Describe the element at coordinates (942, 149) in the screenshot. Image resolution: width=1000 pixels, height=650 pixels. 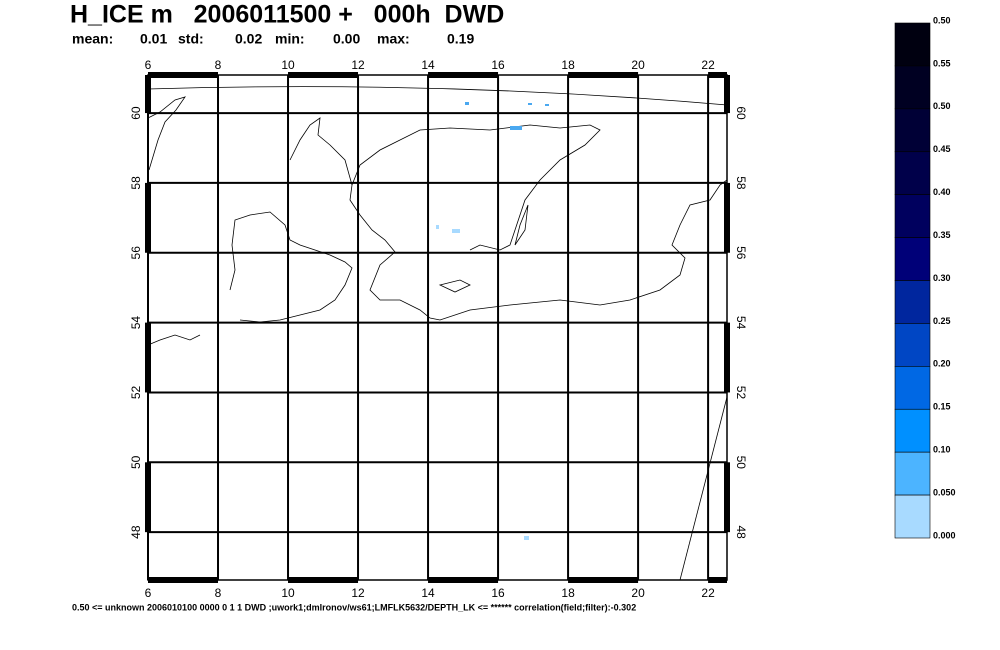
I see `colorbar-label: 0.45` at that location.